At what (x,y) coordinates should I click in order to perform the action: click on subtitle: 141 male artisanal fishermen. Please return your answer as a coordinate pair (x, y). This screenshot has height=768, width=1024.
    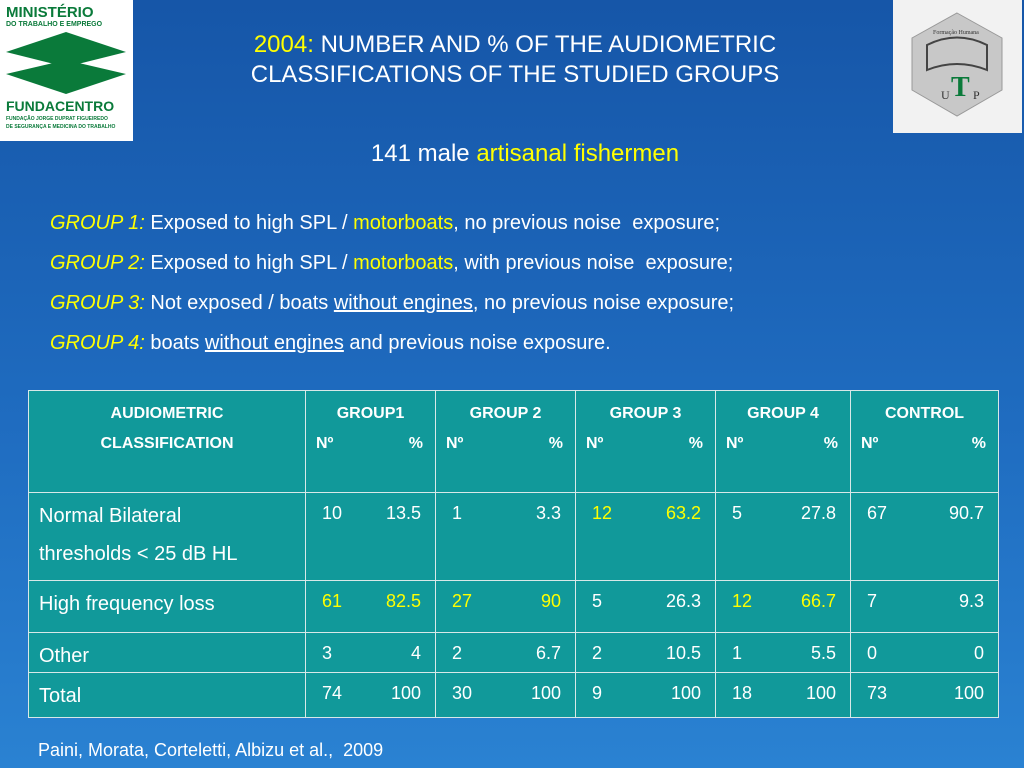
    Looking at the image, I should click on (525, 154).